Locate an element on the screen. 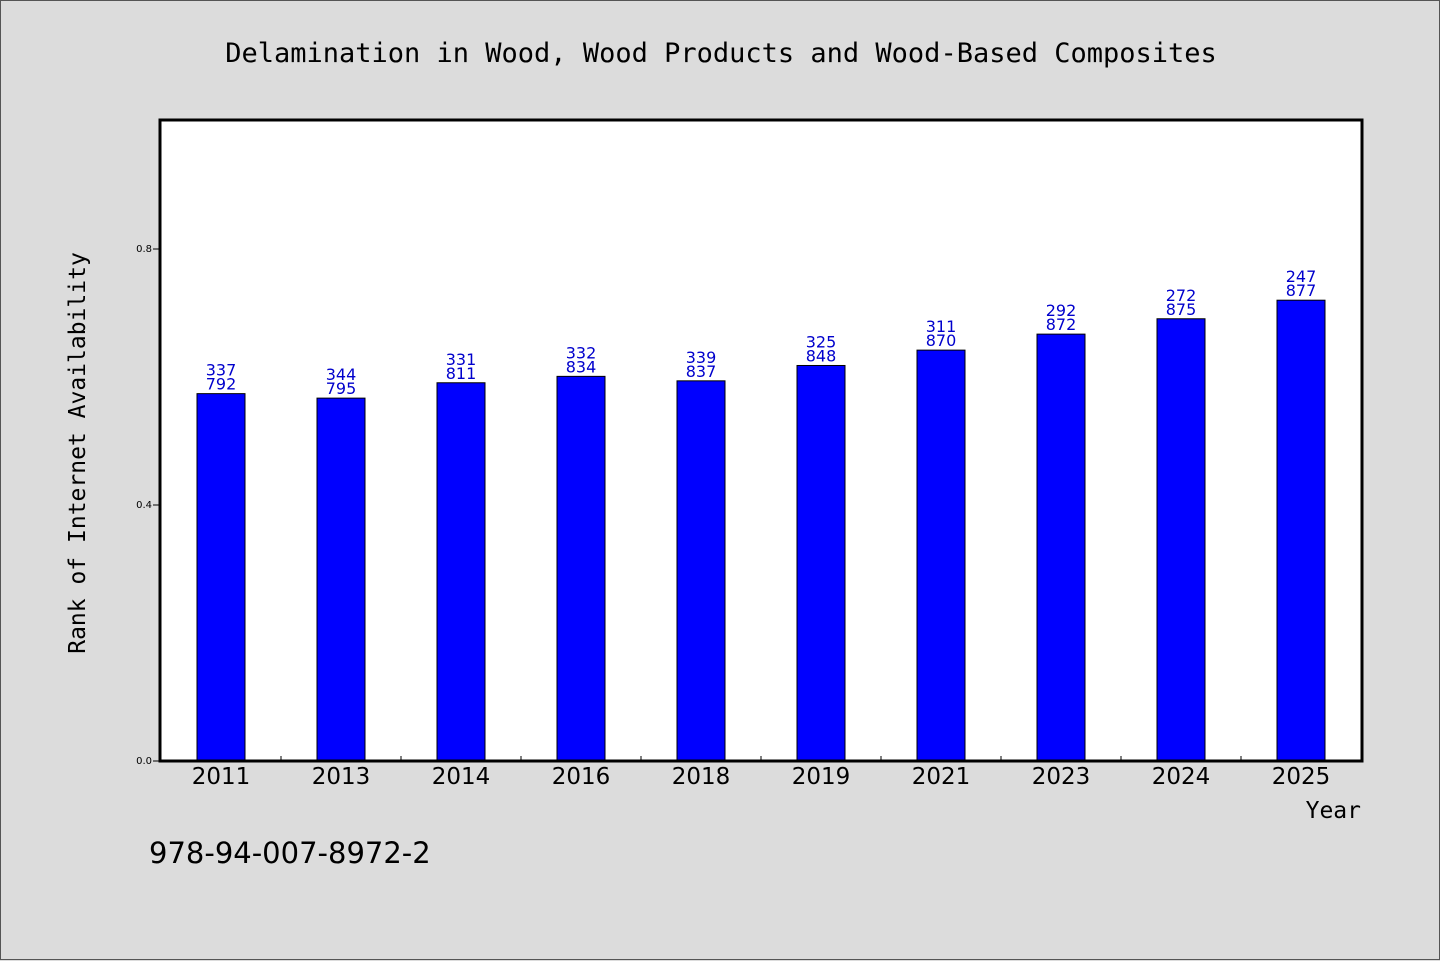 Image resolution: width=1440 pixels, height=961 pixels. bar-2013 is located at coordinates (341, 579).